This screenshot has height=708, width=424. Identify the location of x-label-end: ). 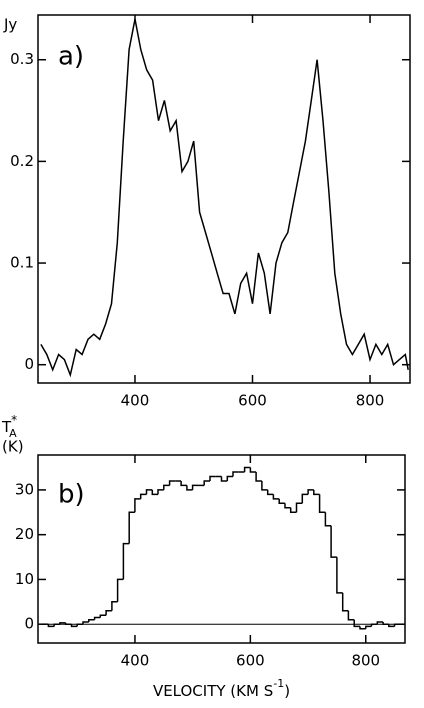
(287, 691).